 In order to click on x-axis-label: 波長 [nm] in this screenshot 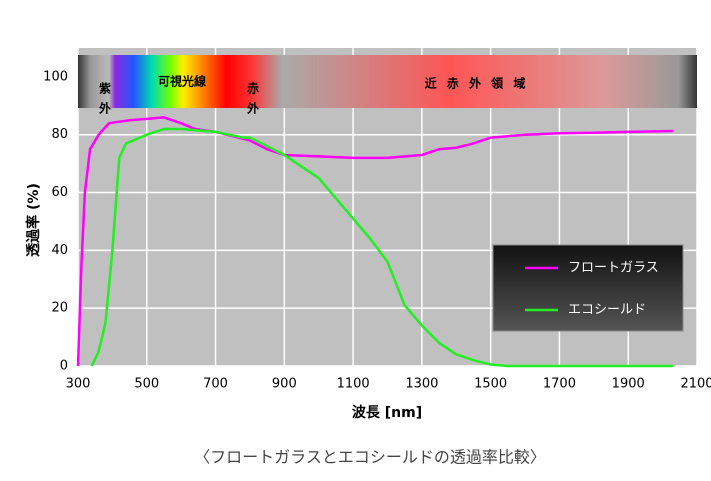, I will do `click(387, 412)`.